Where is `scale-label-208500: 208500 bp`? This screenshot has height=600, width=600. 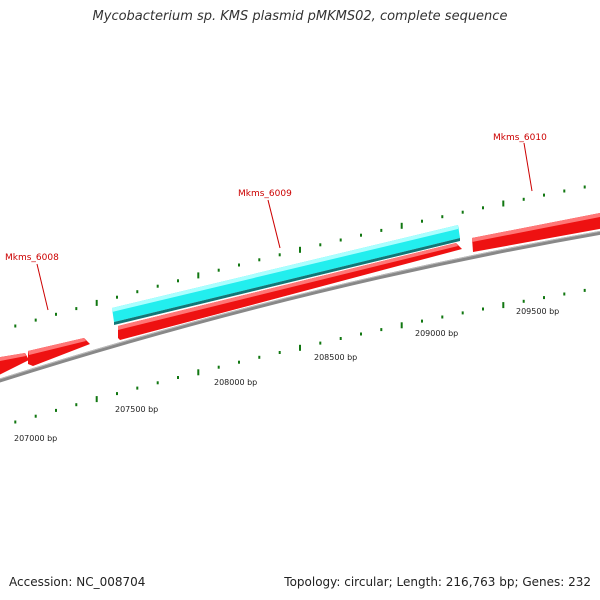
scale-label-208500: 208500 bp is located at coordinates (335, 357).